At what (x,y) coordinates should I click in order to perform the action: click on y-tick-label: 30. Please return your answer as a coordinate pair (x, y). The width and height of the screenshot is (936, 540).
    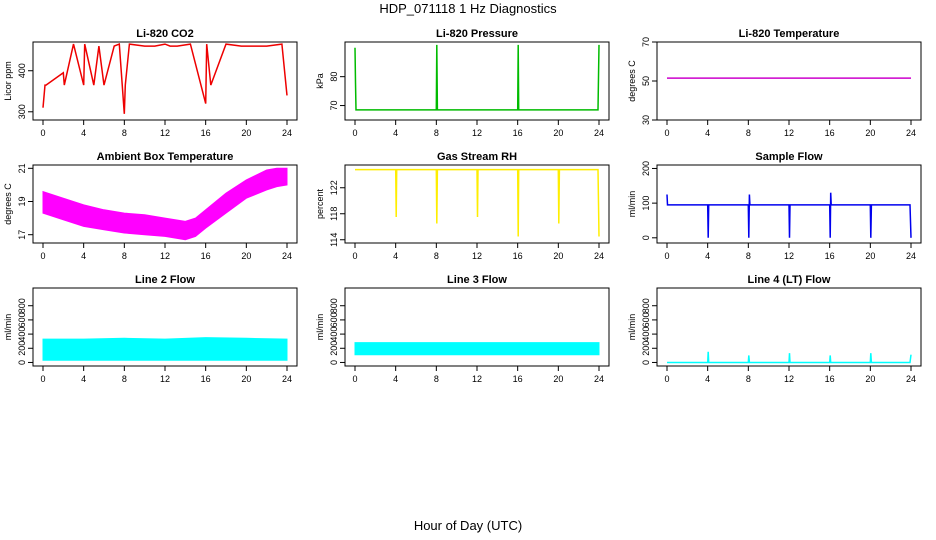
    Looking at the image, I should click on (646, 120).